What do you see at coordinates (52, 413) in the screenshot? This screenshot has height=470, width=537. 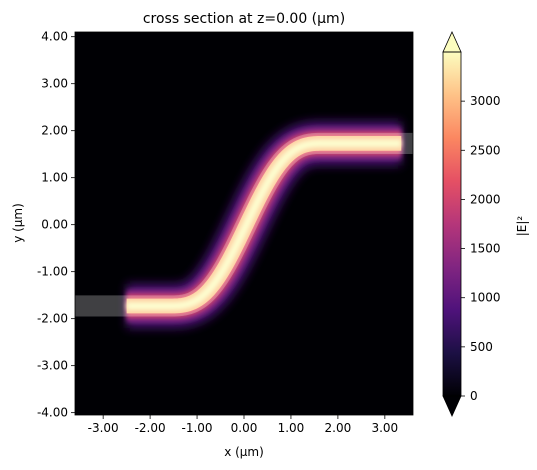 I see `y-tick-label: -4.00` at bounding box center [52, 413].